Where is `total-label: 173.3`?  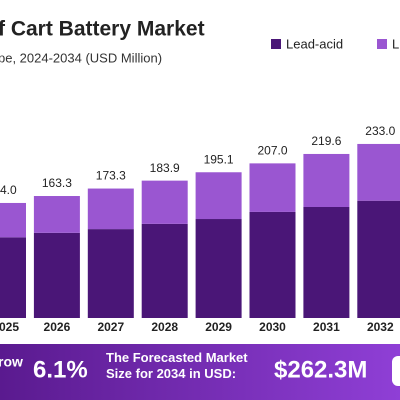
total-label: 173.3 is located at coordinates (111, 176).